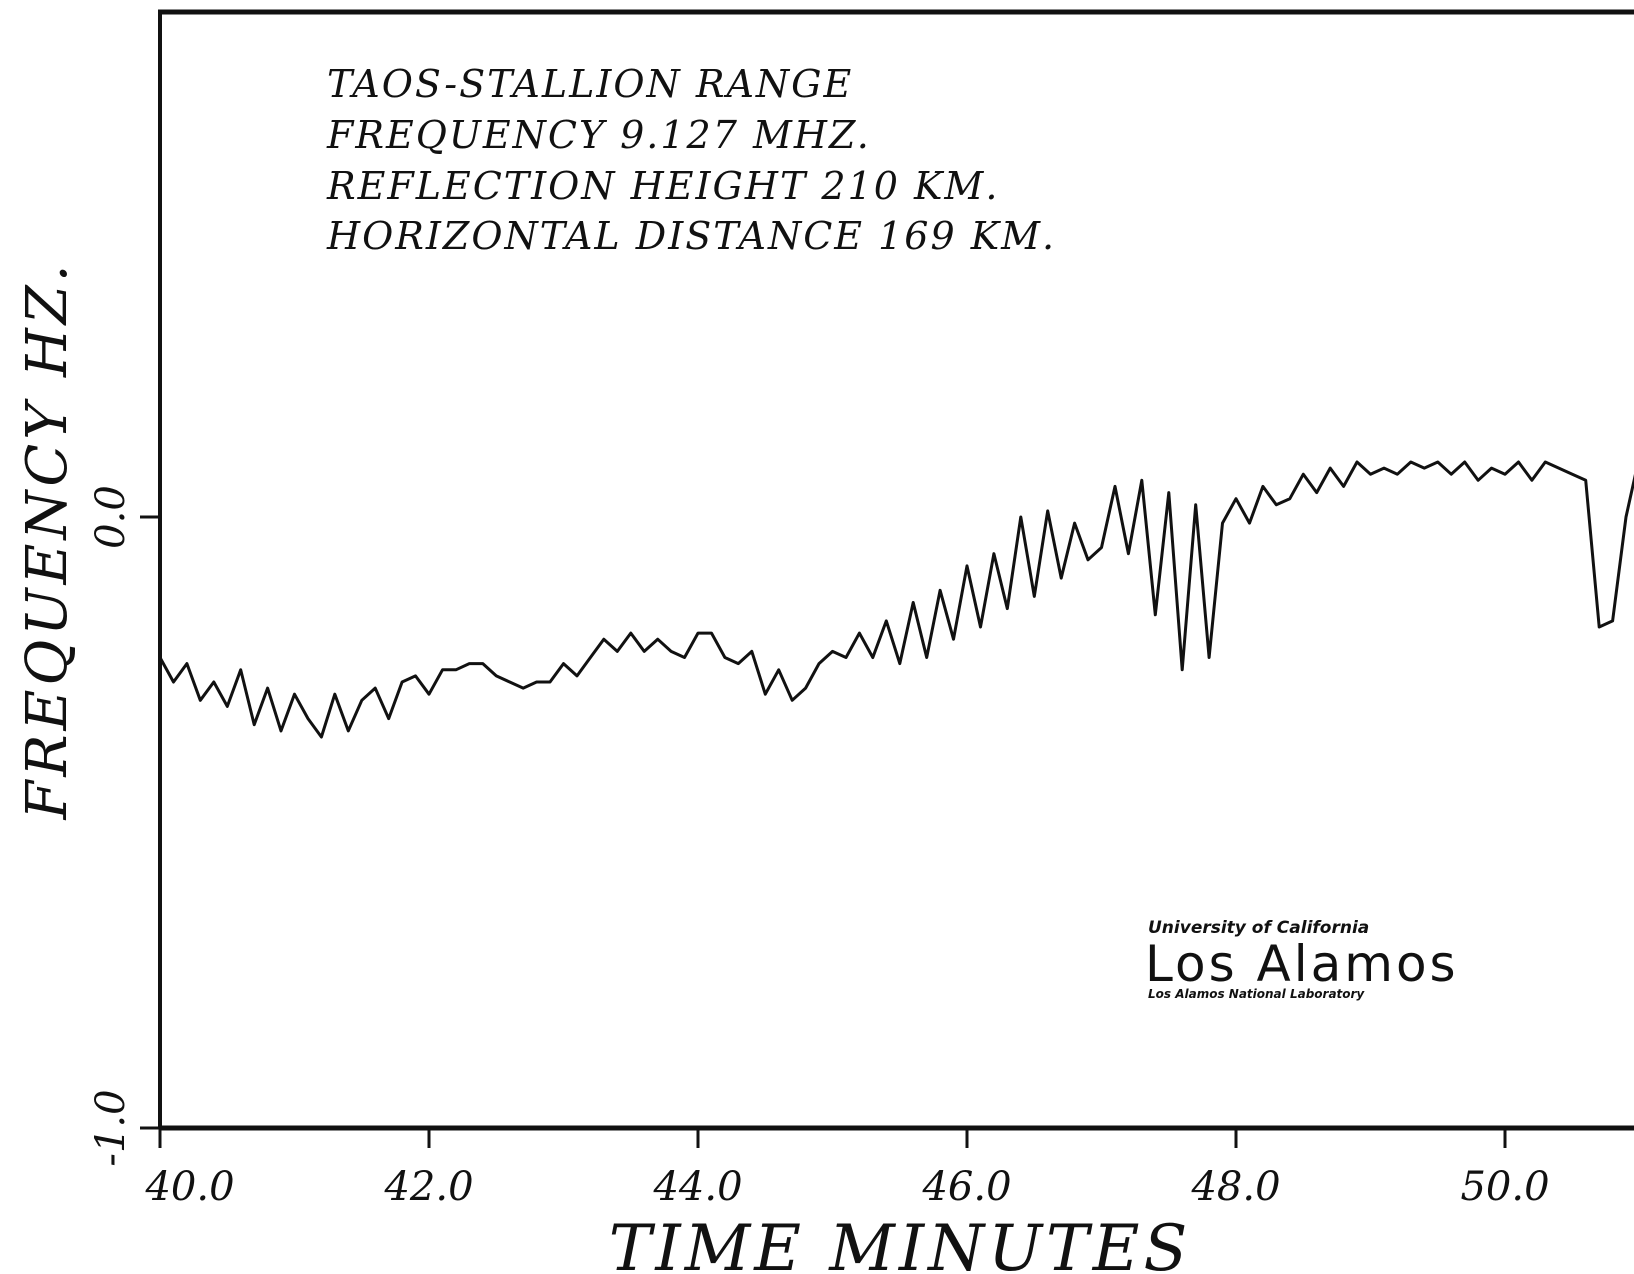 The height and width of the screenshot is (1274, 1634). Describe the element at coordinates (1504, 1187) in the screenshot. I see `x-tick-label: 50.0` at that location.